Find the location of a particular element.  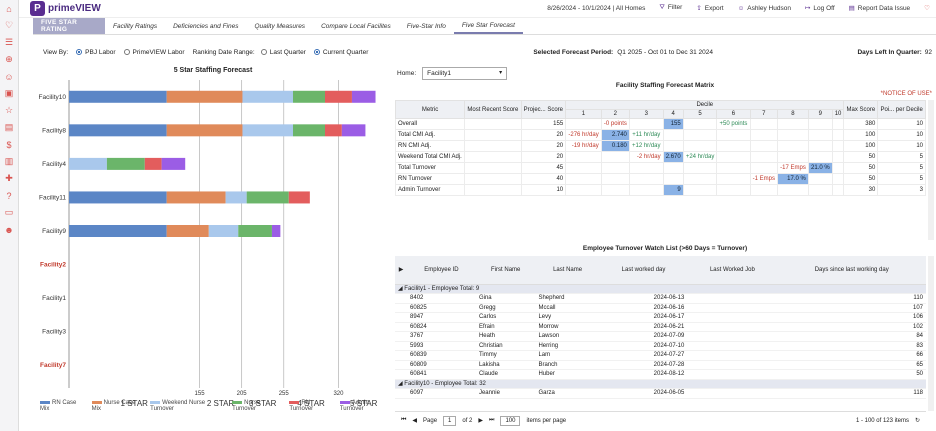

x-tick-label: 205 is located at coordinates (242, 394).